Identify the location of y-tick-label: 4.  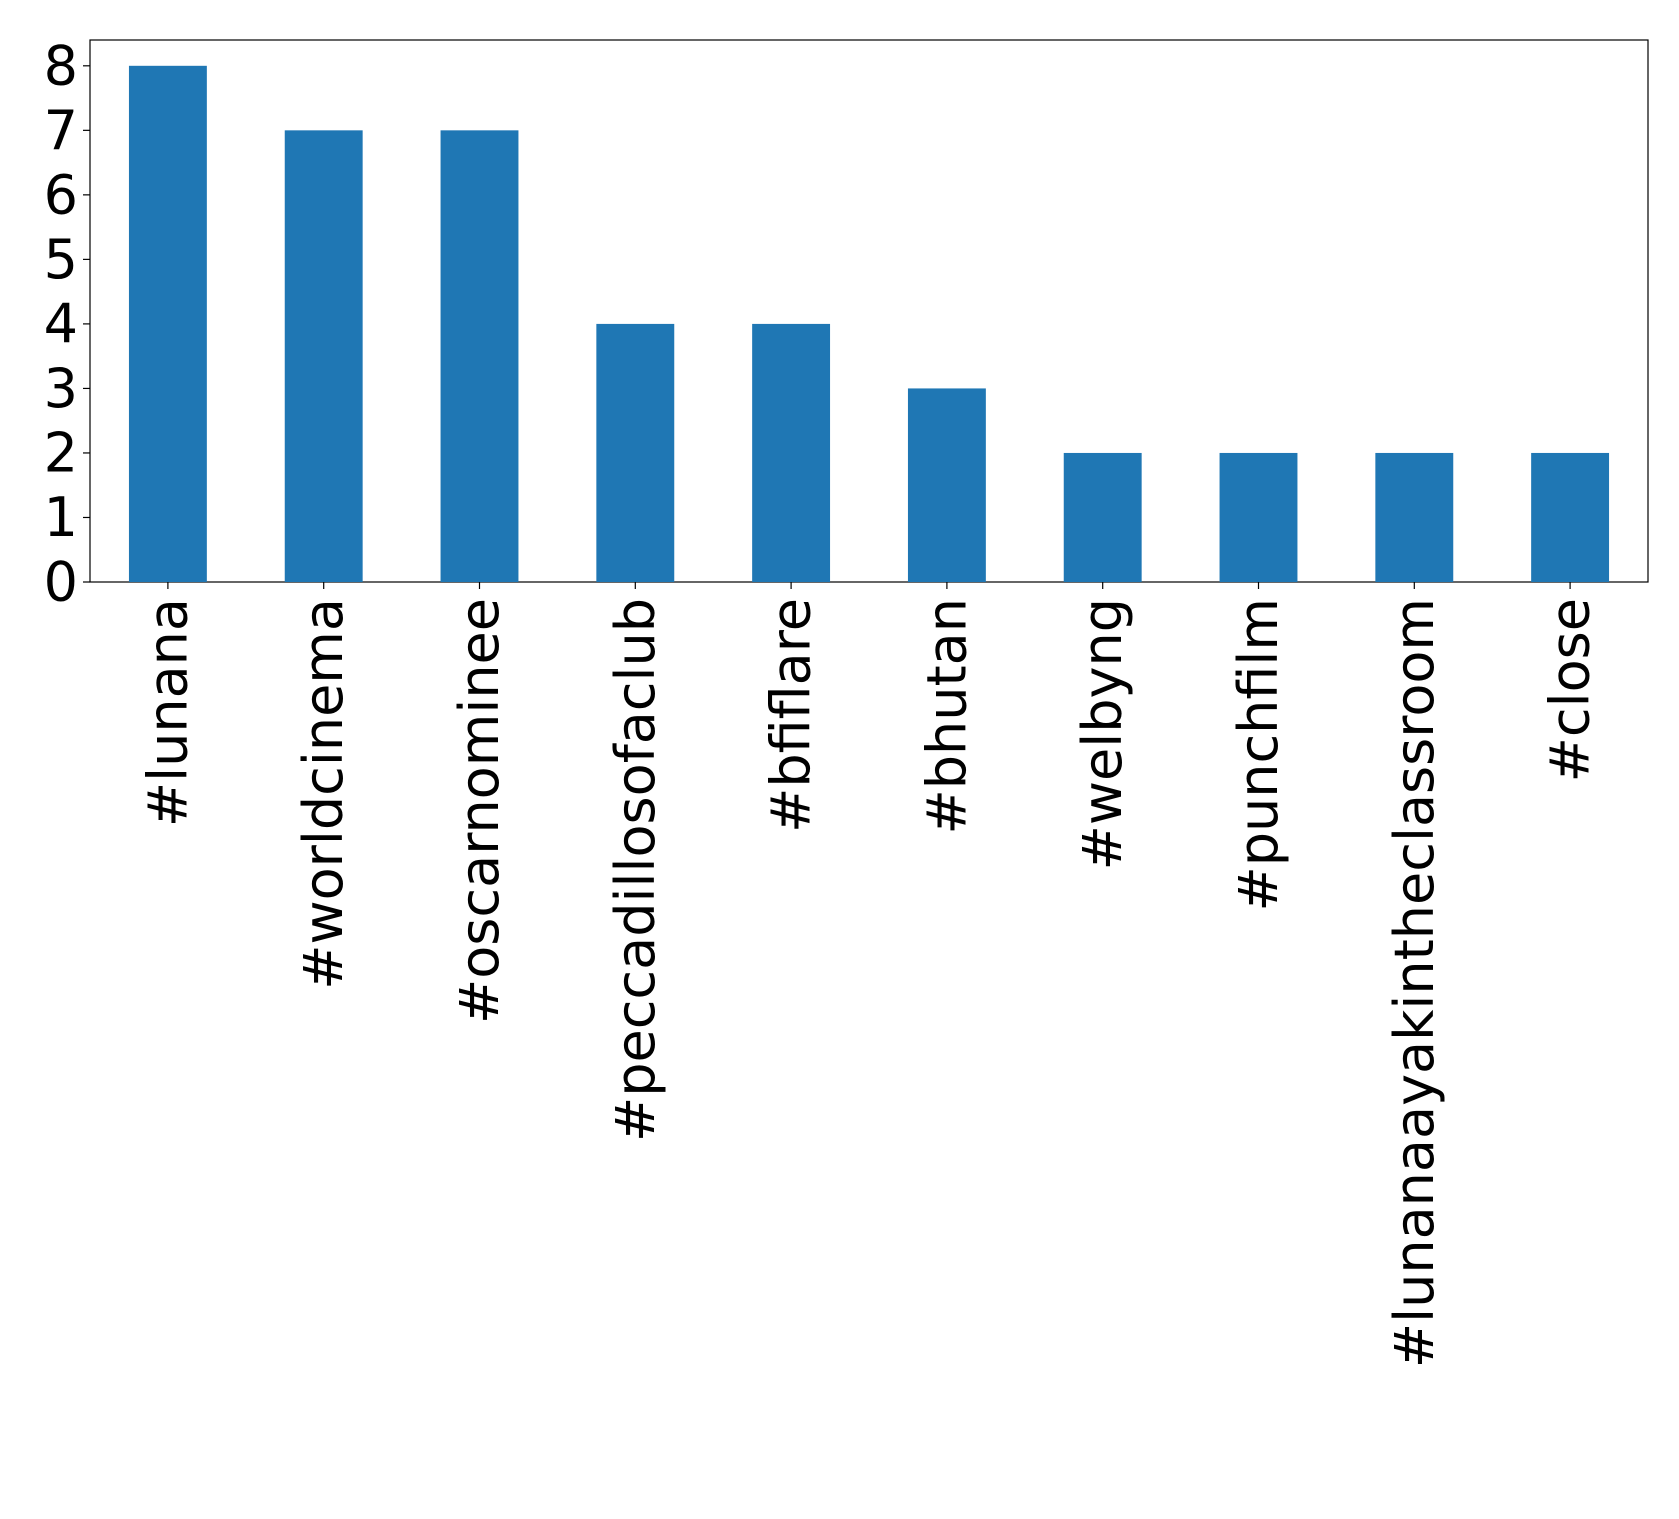
(61, 323).